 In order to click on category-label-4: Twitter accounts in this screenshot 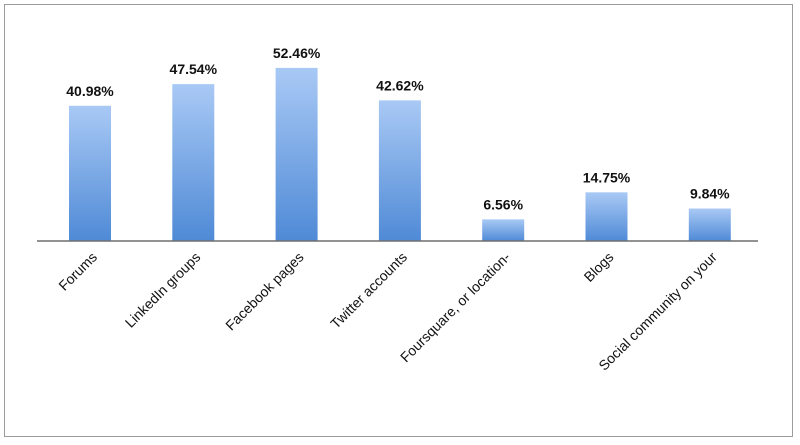, I will do `click(368, 290)`.